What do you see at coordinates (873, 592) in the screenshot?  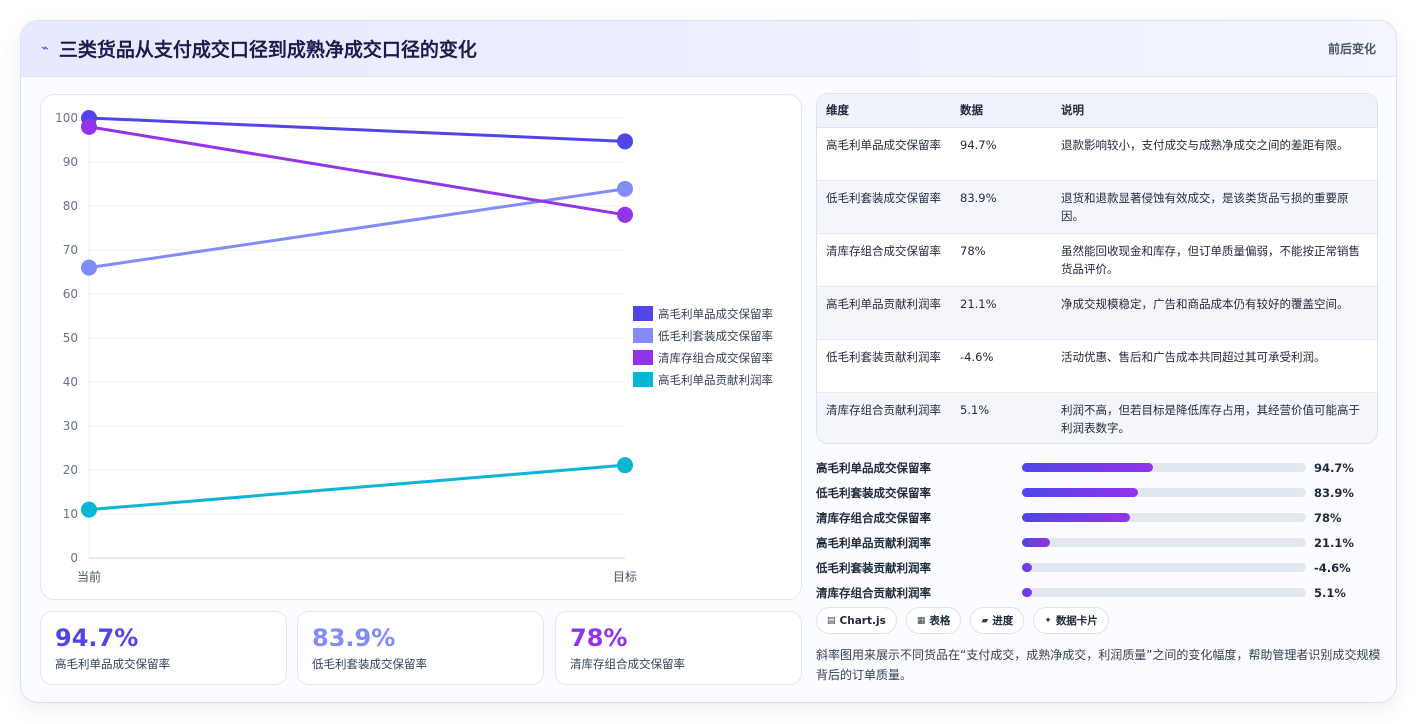 I see `progress-label: 清库存组合贡献利润率` at bounding box center [873, 592].